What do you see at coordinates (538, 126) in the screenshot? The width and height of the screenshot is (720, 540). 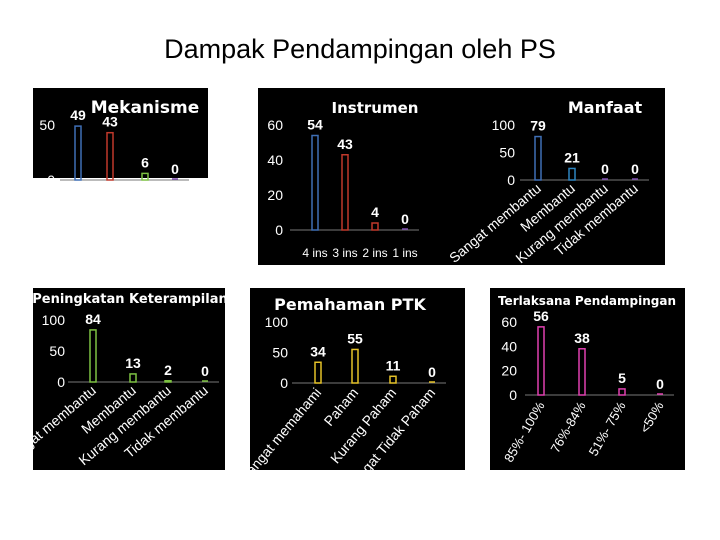 I see `data-label: 79` at bounding box center [538, 126].